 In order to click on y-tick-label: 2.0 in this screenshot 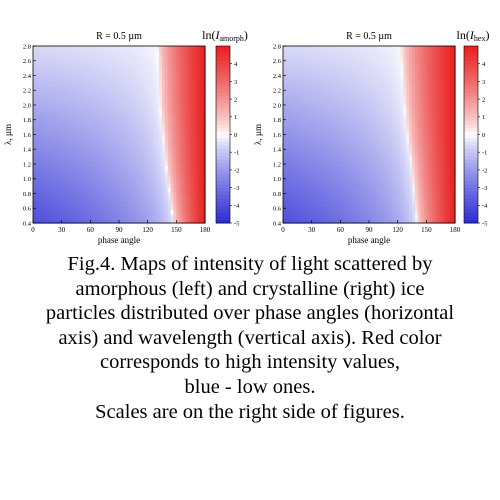, I will do `click(27, 105)`.